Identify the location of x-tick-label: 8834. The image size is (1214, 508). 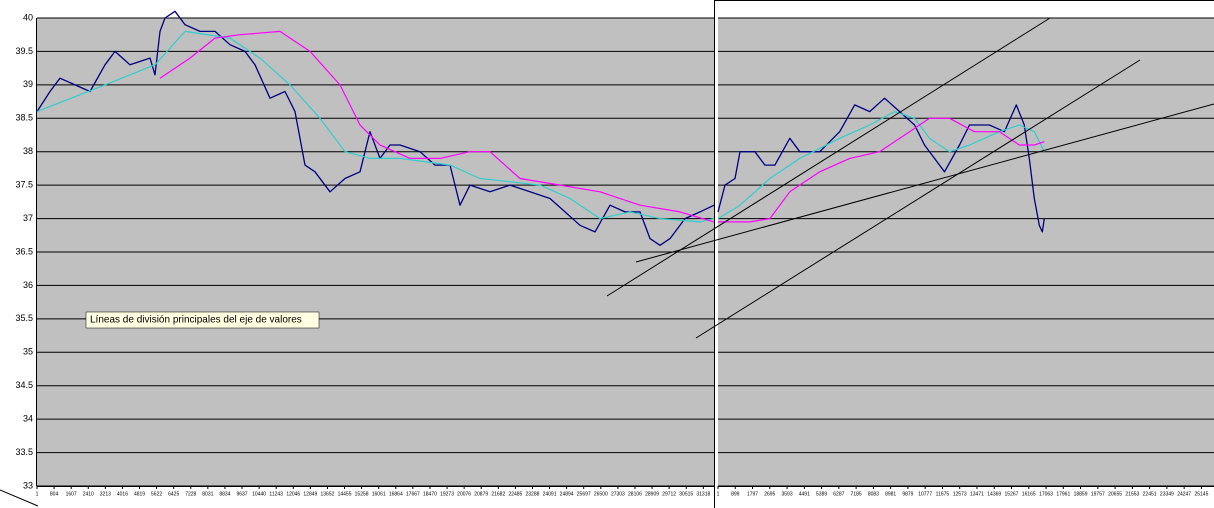
(224, 494).